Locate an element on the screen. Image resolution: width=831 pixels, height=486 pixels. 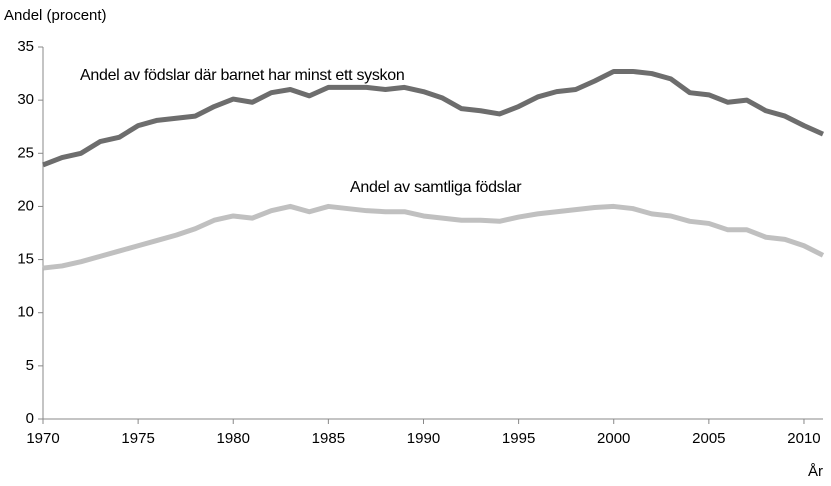
y-tick-label: 5 is located at coordinates (30, 365).